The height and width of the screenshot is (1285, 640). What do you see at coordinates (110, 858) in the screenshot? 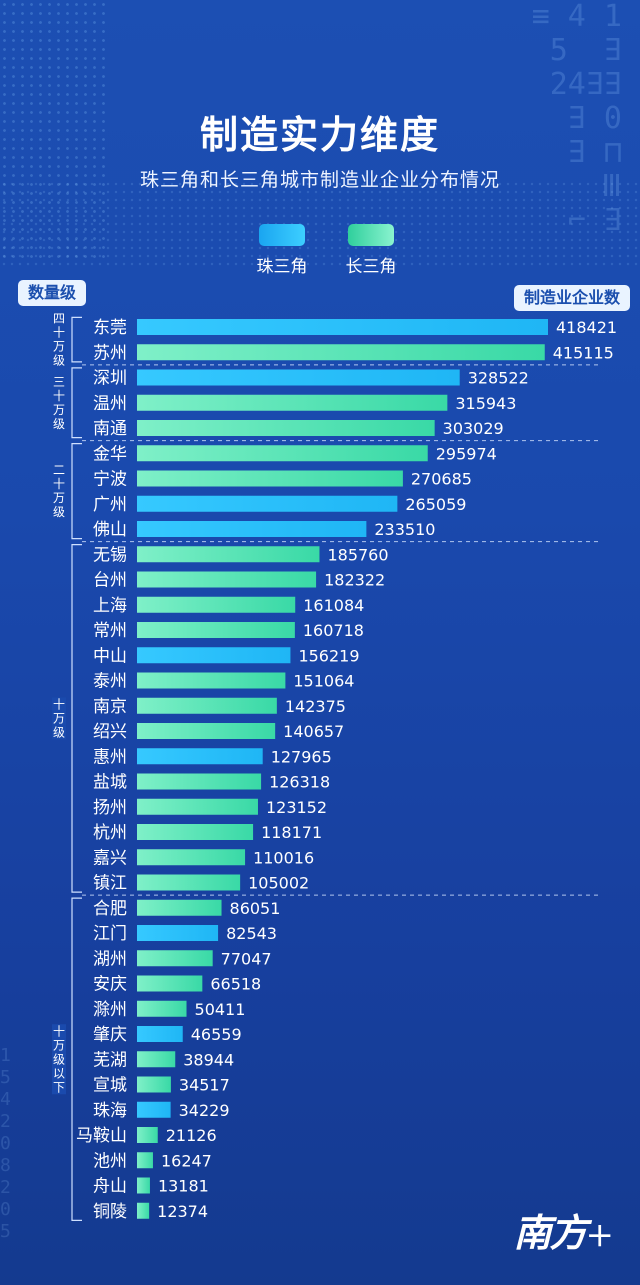
I see `city-label: 嘉兴` at bounding box center [110, 858].